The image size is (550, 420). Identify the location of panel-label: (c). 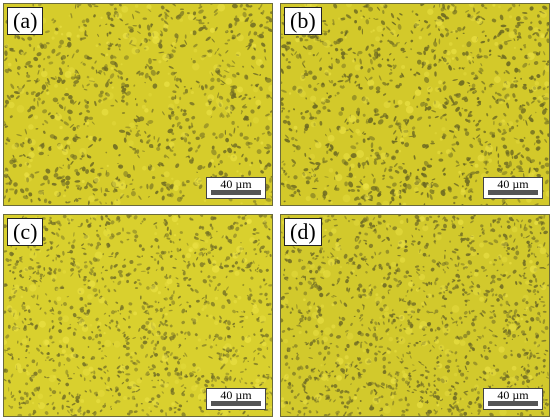
(25, 232).